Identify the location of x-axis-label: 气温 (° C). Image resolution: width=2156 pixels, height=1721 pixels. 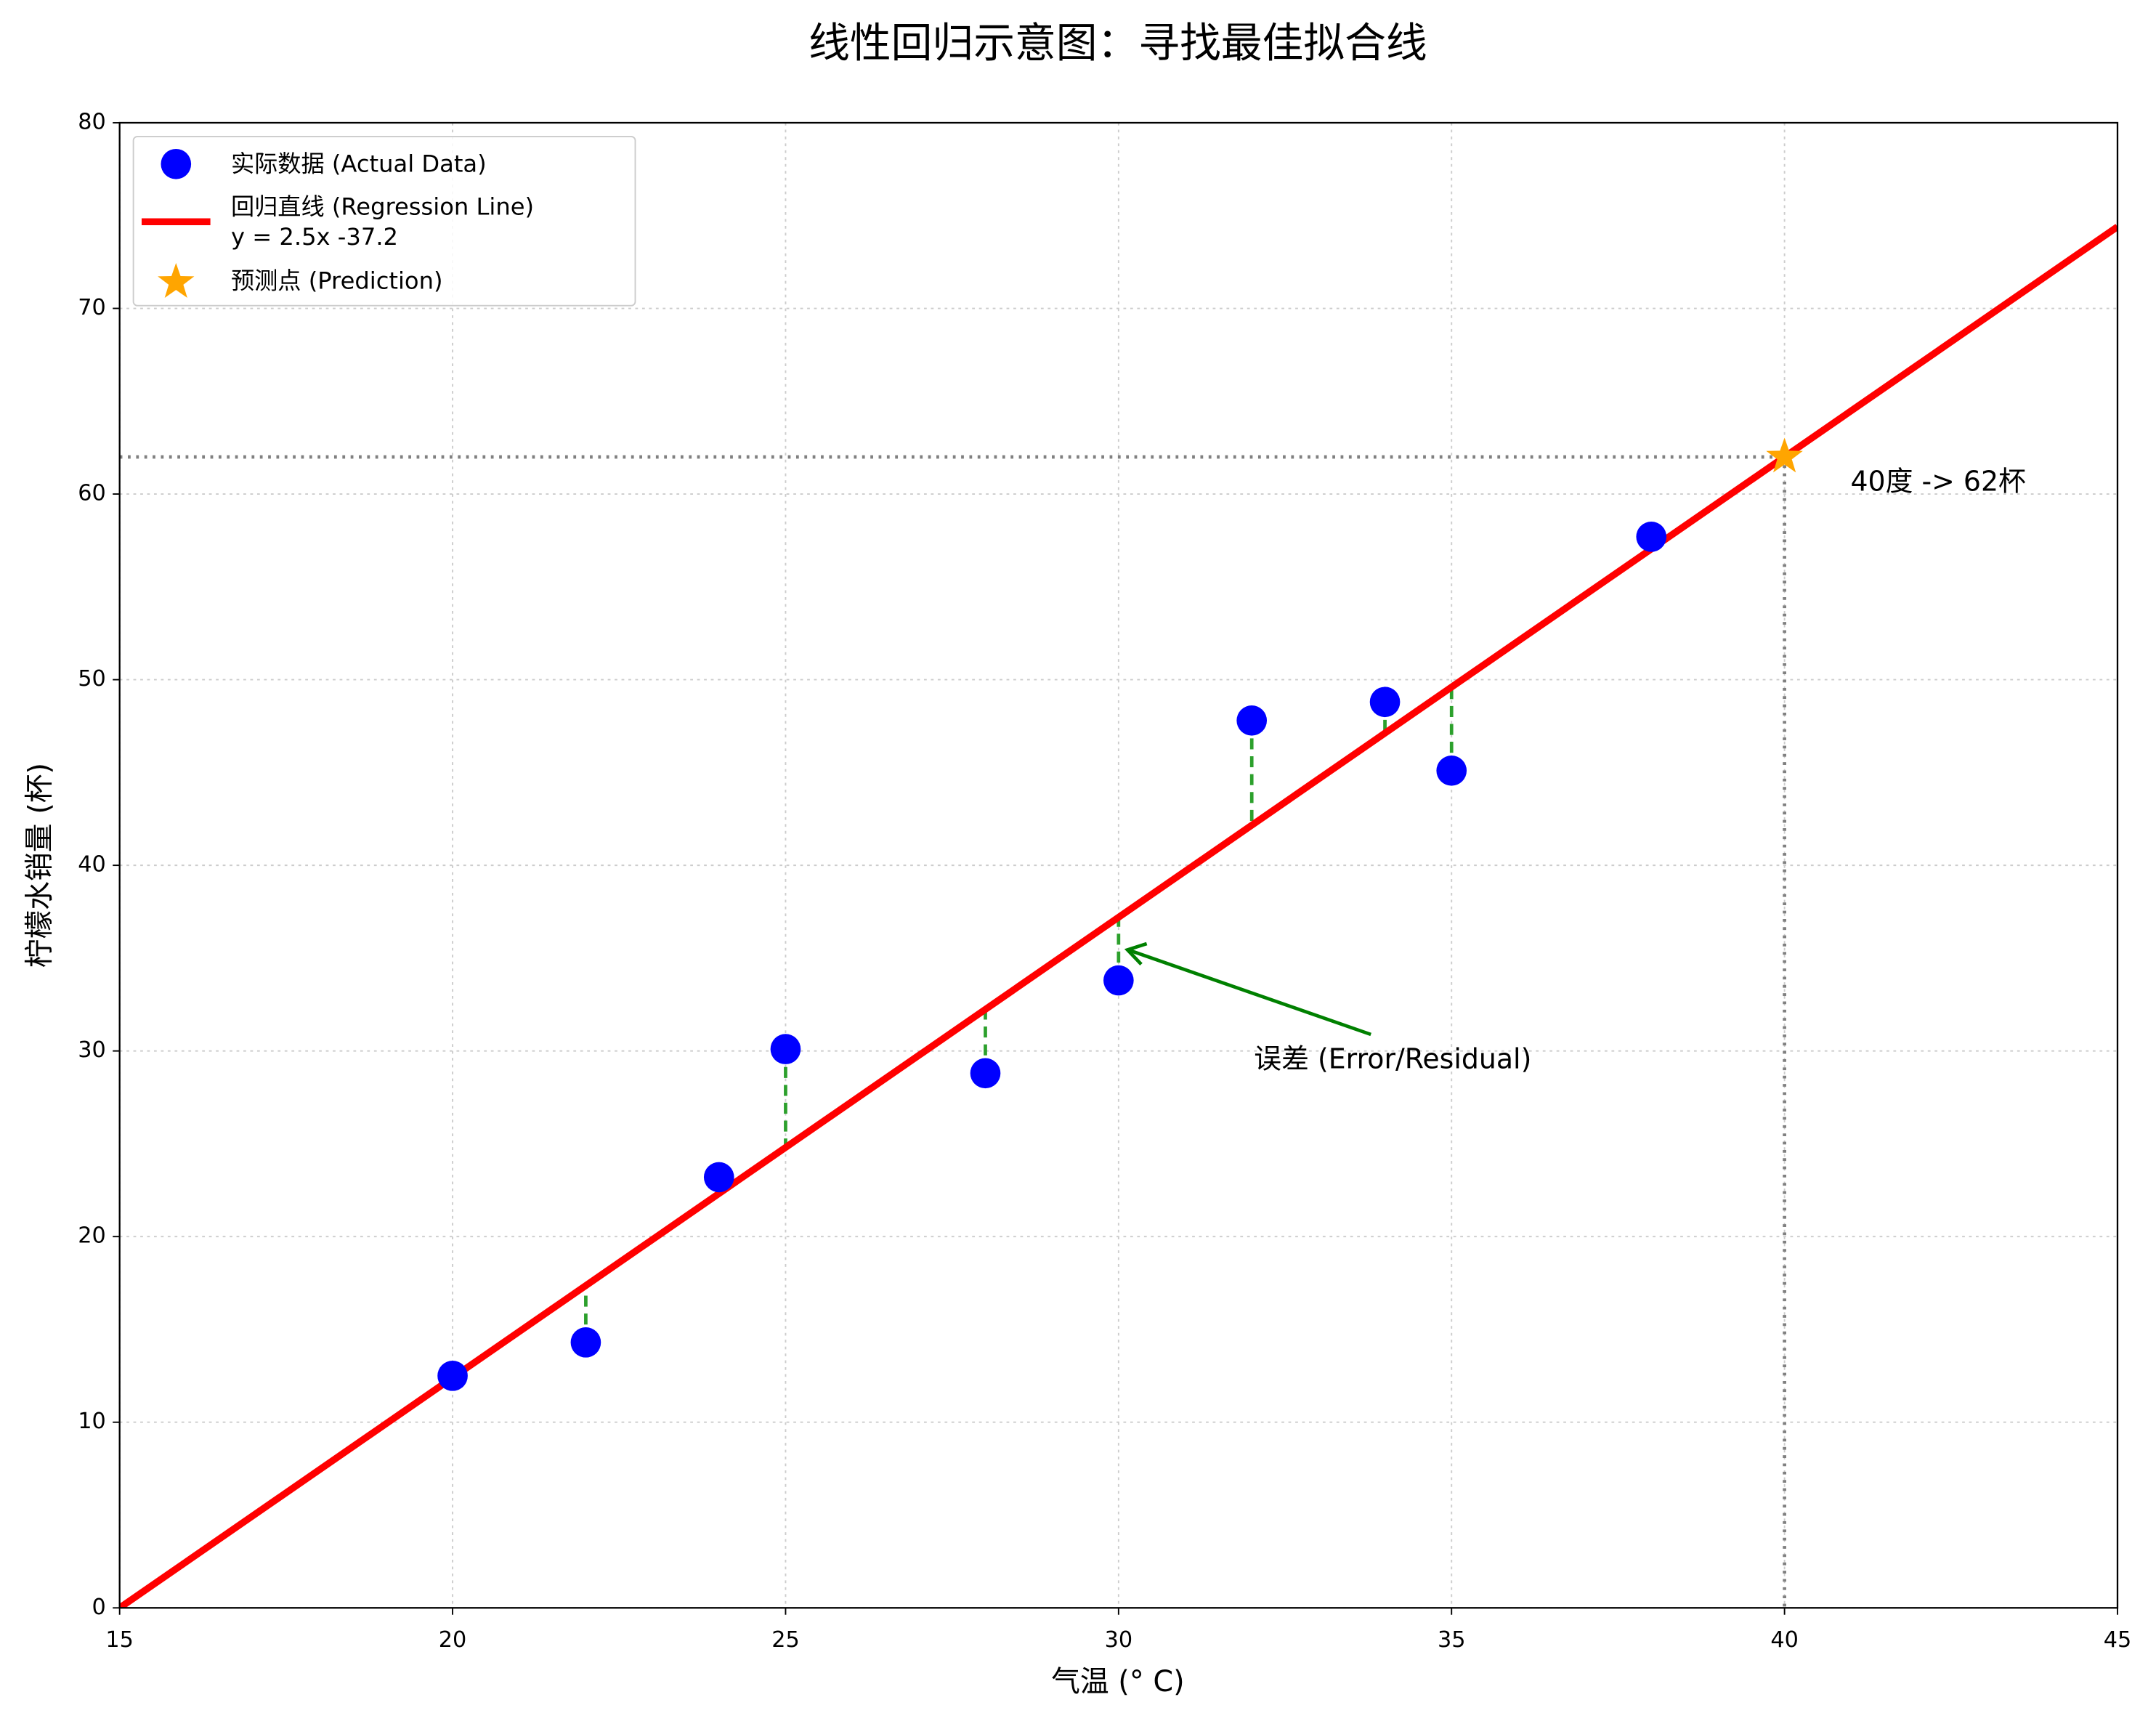
(1117, 1682).